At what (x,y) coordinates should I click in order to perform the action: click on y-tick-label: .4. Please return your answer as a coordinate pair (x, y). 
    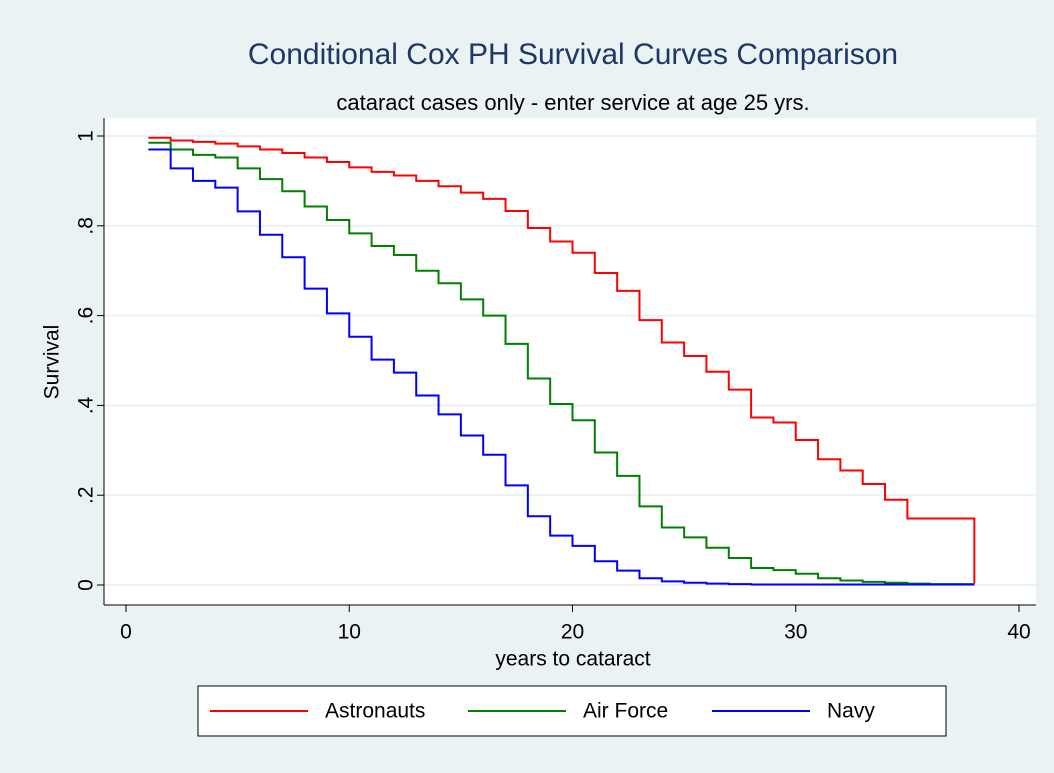
    Looking at the image, I should click on (86, 405).